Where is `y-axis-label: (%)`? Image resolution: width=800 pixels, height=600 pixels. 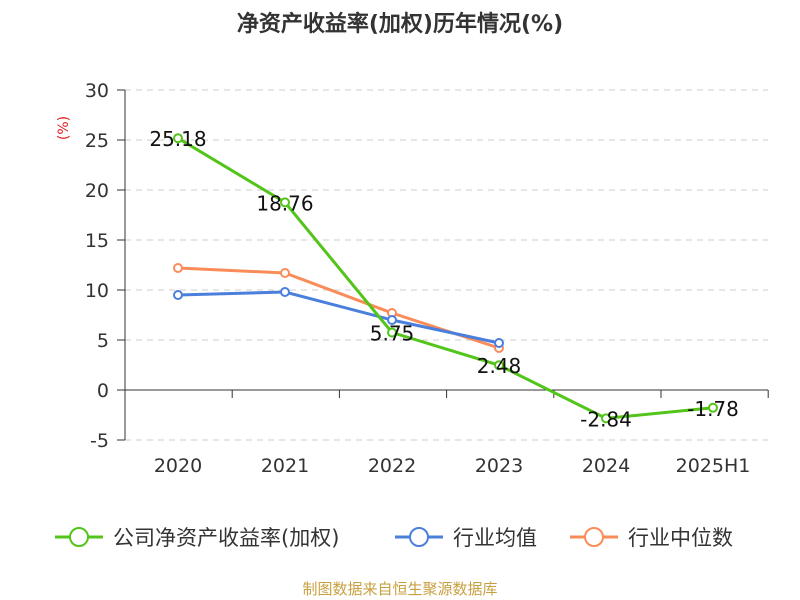 y-axis-label: (%) is located at coordinates (64, 128).